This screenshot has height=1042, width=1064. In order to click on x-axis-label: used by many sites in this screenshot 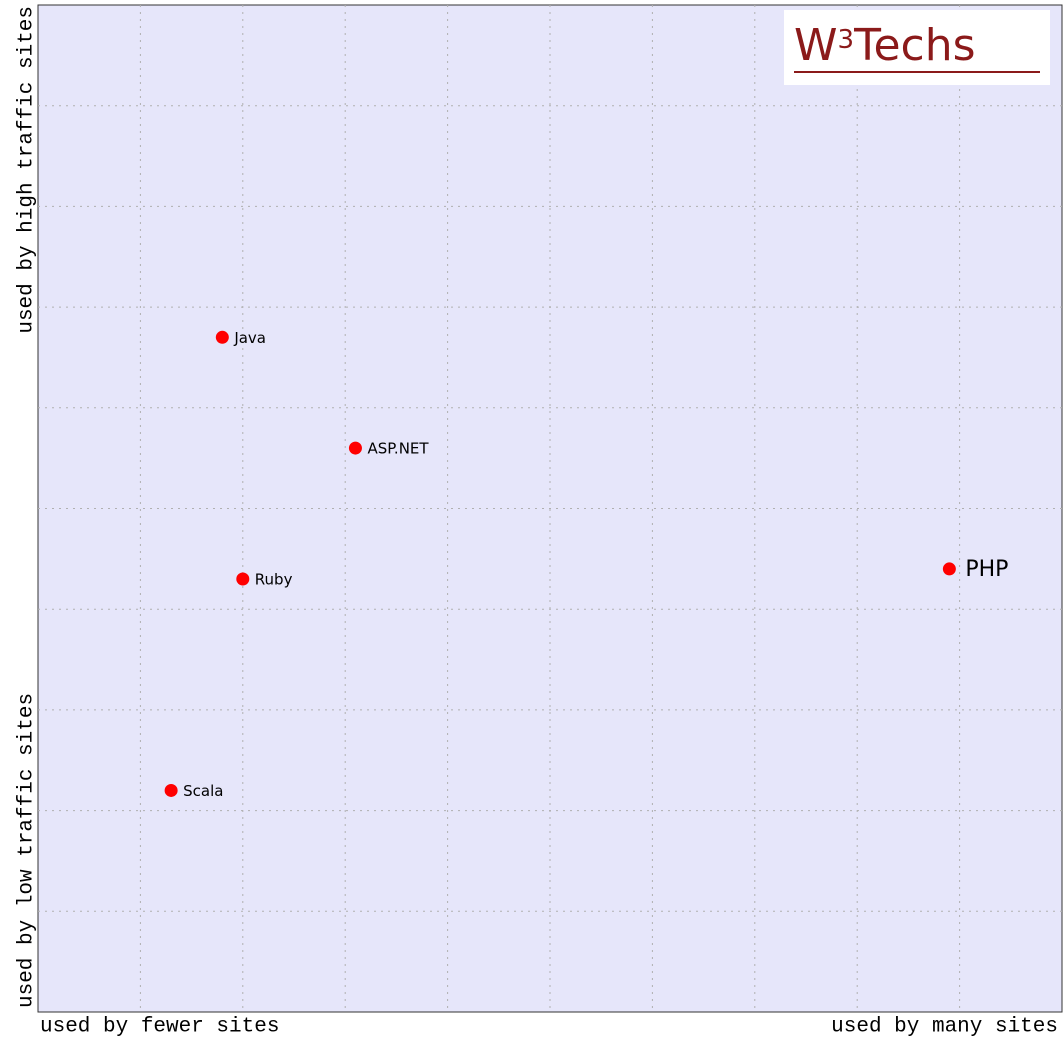, I will do `click(944, 1027)`.